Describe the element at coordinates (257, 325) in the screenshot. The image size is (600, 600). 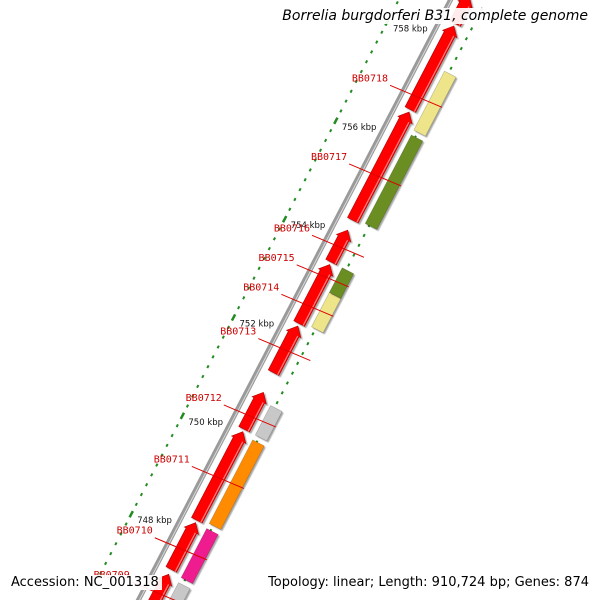
I see `tick-label: 752 kbp` at that location.